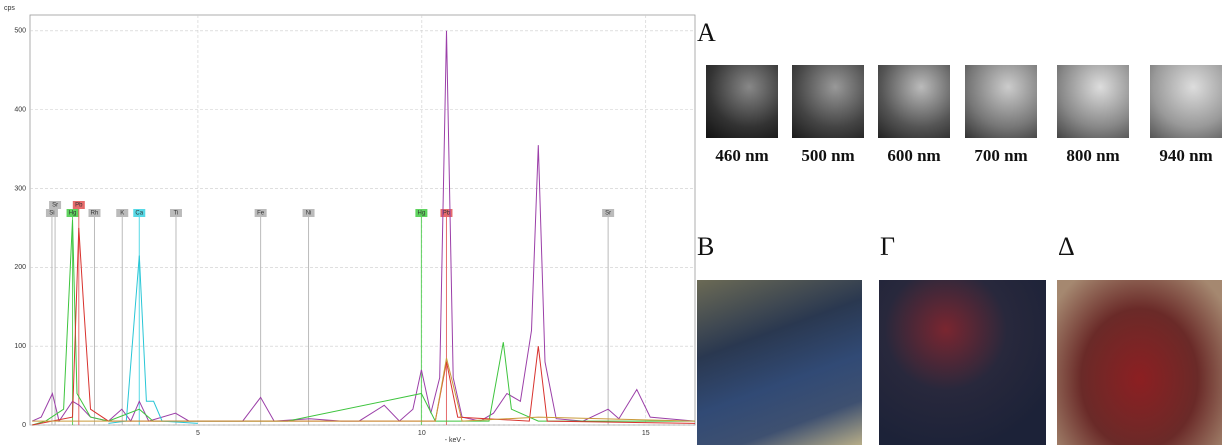 This screenshot has height=445, width=1222. I want to click on y-axis-label: cps, so click(9, 8).